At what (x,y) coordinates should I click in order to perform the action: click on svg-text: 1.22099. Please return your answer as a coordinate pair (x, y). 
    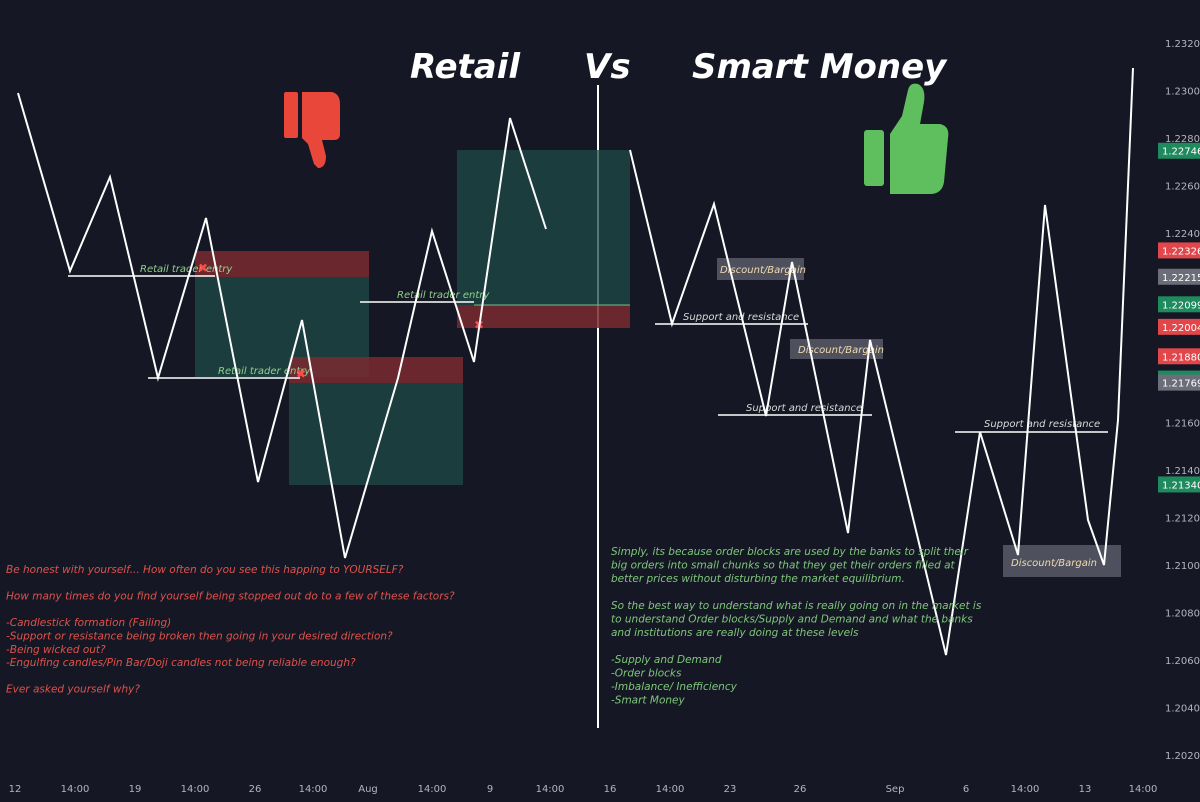
    Looking at the image, I should click on (1181, 305).